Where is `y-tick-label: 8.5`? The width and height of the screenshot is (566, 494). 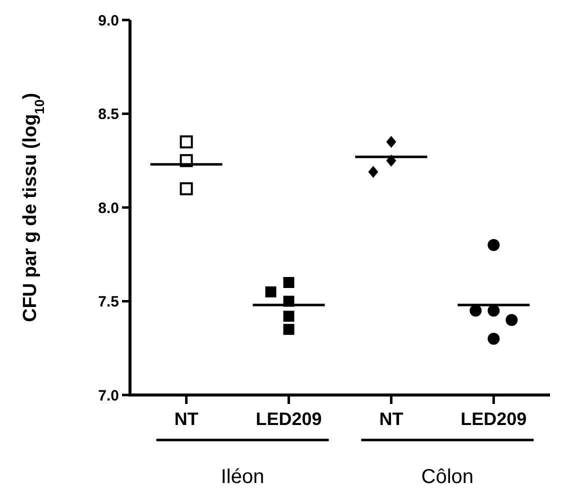 y-tick-label: 8.5 is located at coordinates (108, 114).